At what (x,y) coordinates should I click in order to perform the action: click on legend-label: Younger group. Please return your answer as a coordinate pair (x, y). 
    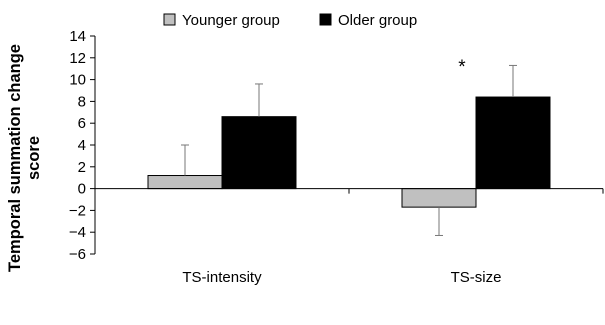
    Looking at the image, I should click on (231, 20).